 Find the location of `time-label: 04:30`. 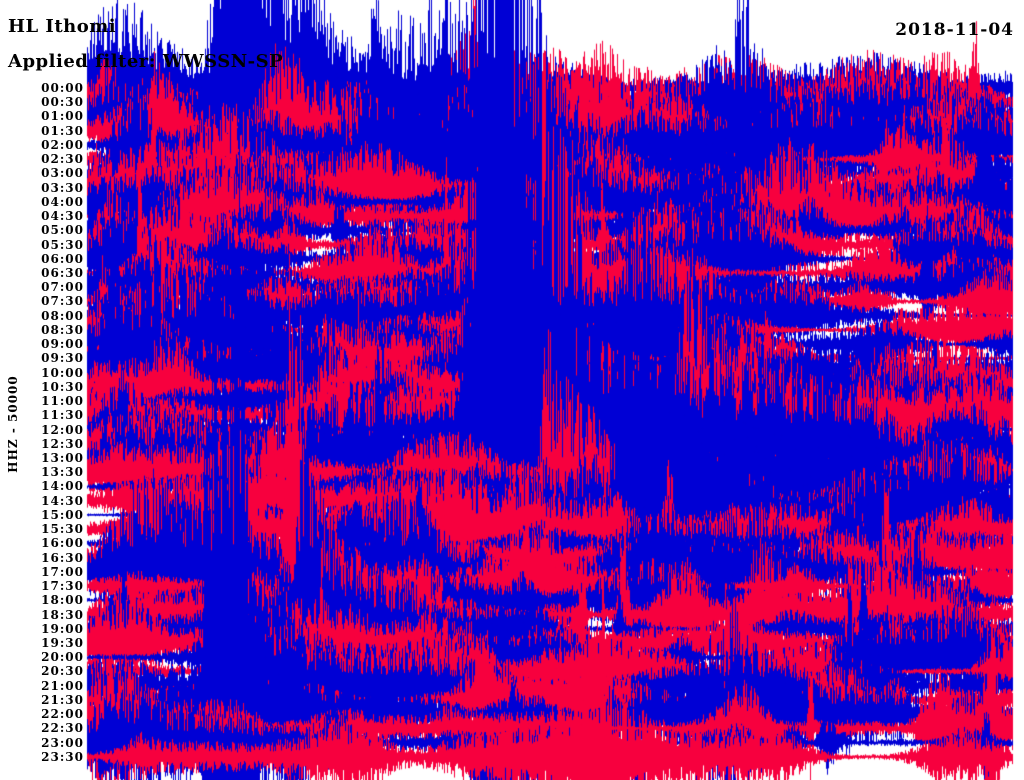

time-label: 04:30 is located at coordinates (62, 216).